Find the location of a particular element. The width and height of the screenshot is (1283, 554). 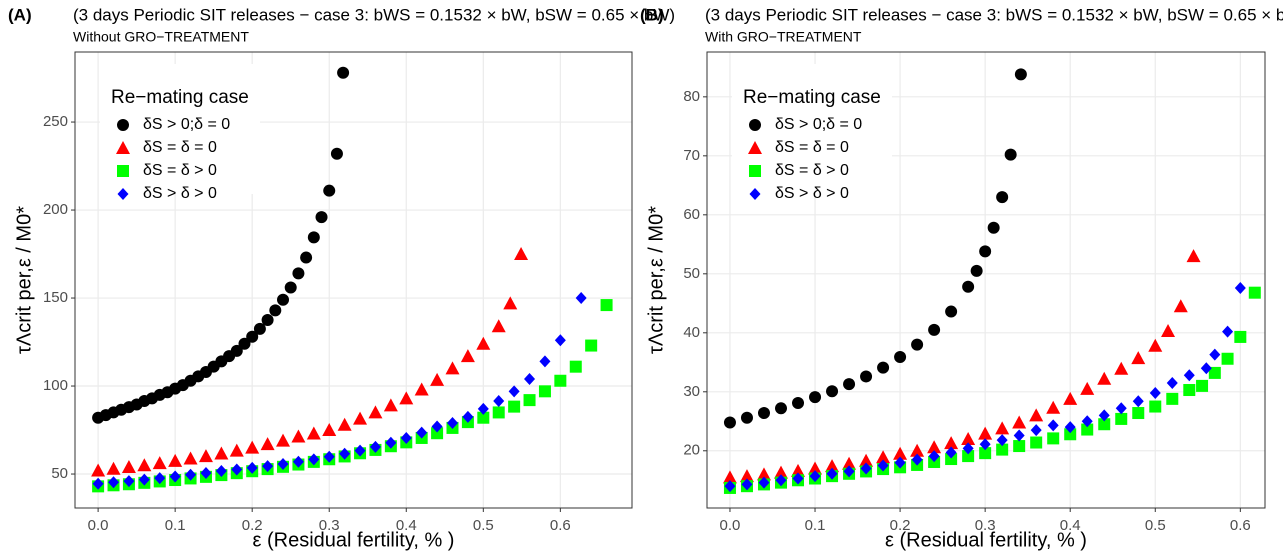

y-tick-label: 150 is located at coordinates (55, 297).